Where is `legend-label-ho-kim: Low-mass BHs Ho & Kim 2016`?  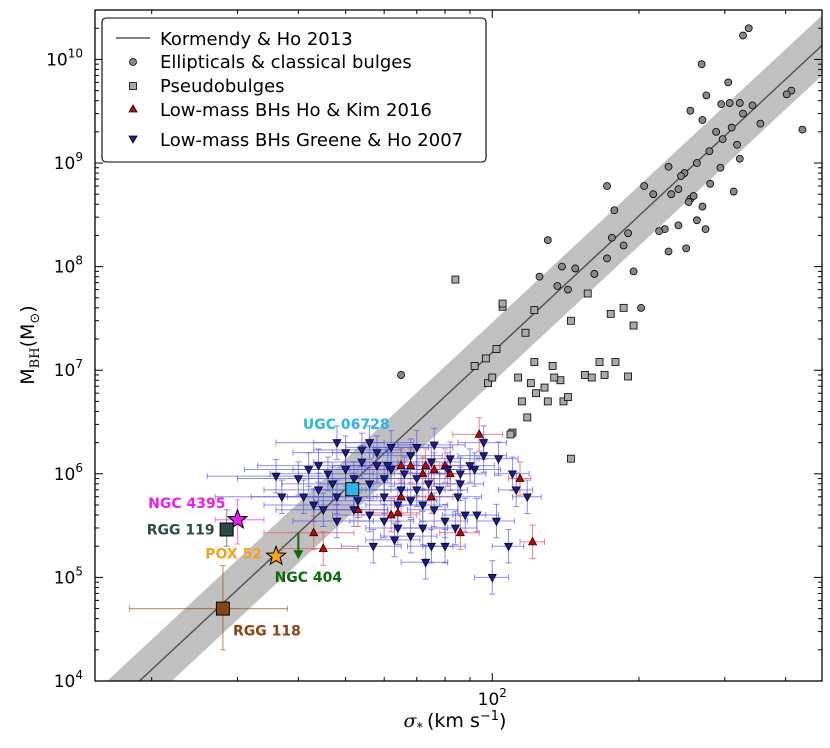
legend-label-ho-kim: Low-mass BHs Ho & Kim 2016 is located at coordinates (296, 110).